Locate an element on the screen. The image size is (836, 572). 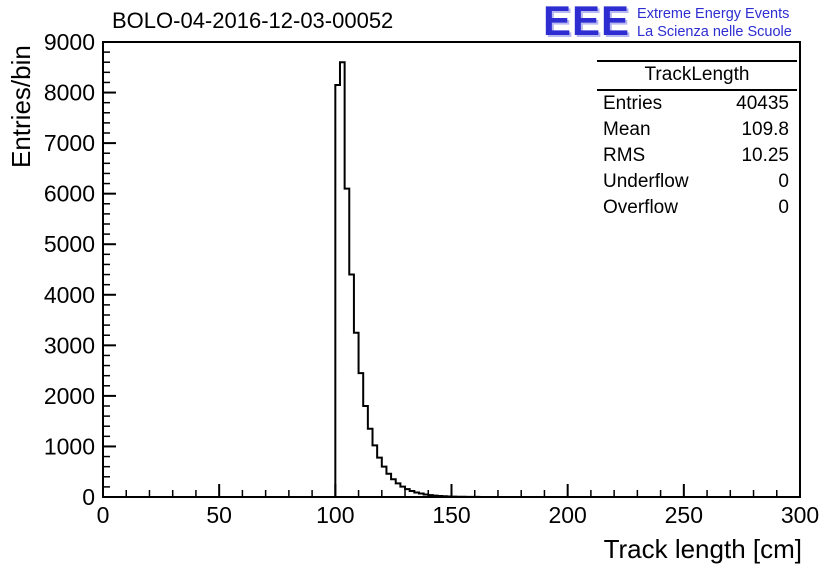
svg-text: 200 is located at coordinates (567, 515).